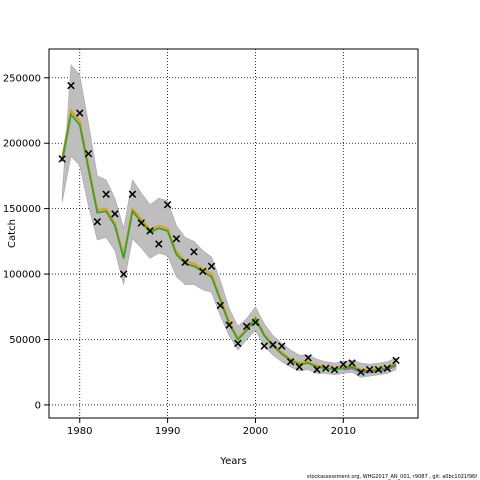 Image resolution: width=480 pixels, height=480 pixels. What do you see at coordinates (232, 461) in the screenshot?
I see `x-axis-title: Years` at bounding box center [232, 461].